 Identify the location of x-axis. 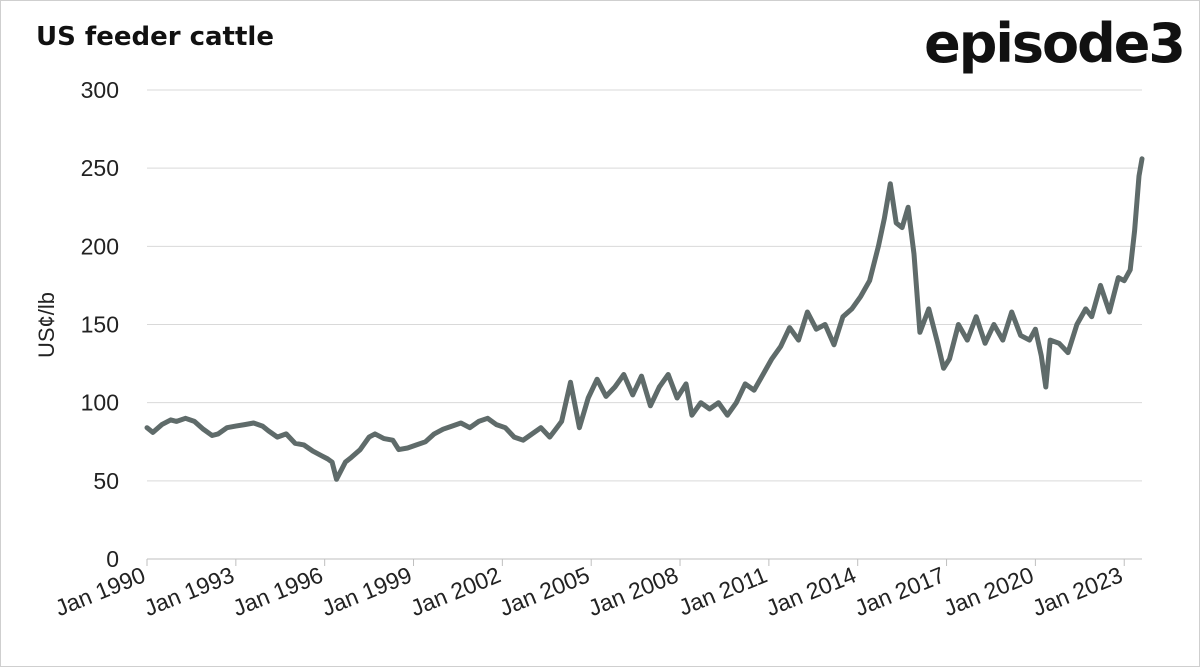
(644, 562).